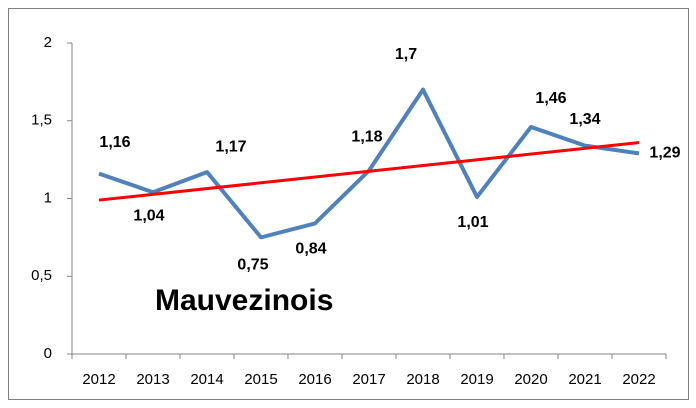  I want to click on value-label: 1,7, so click(406, 54).